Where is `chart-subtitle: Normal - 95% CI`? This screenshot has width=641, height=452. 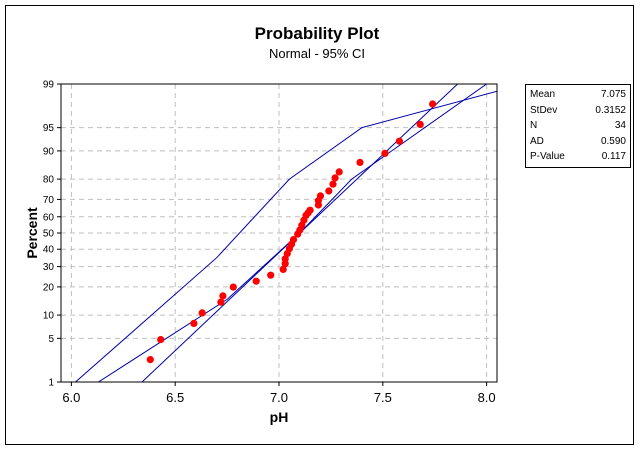
chart-subtitle: Normal - 95% CI is located at coordinates (317, 53).